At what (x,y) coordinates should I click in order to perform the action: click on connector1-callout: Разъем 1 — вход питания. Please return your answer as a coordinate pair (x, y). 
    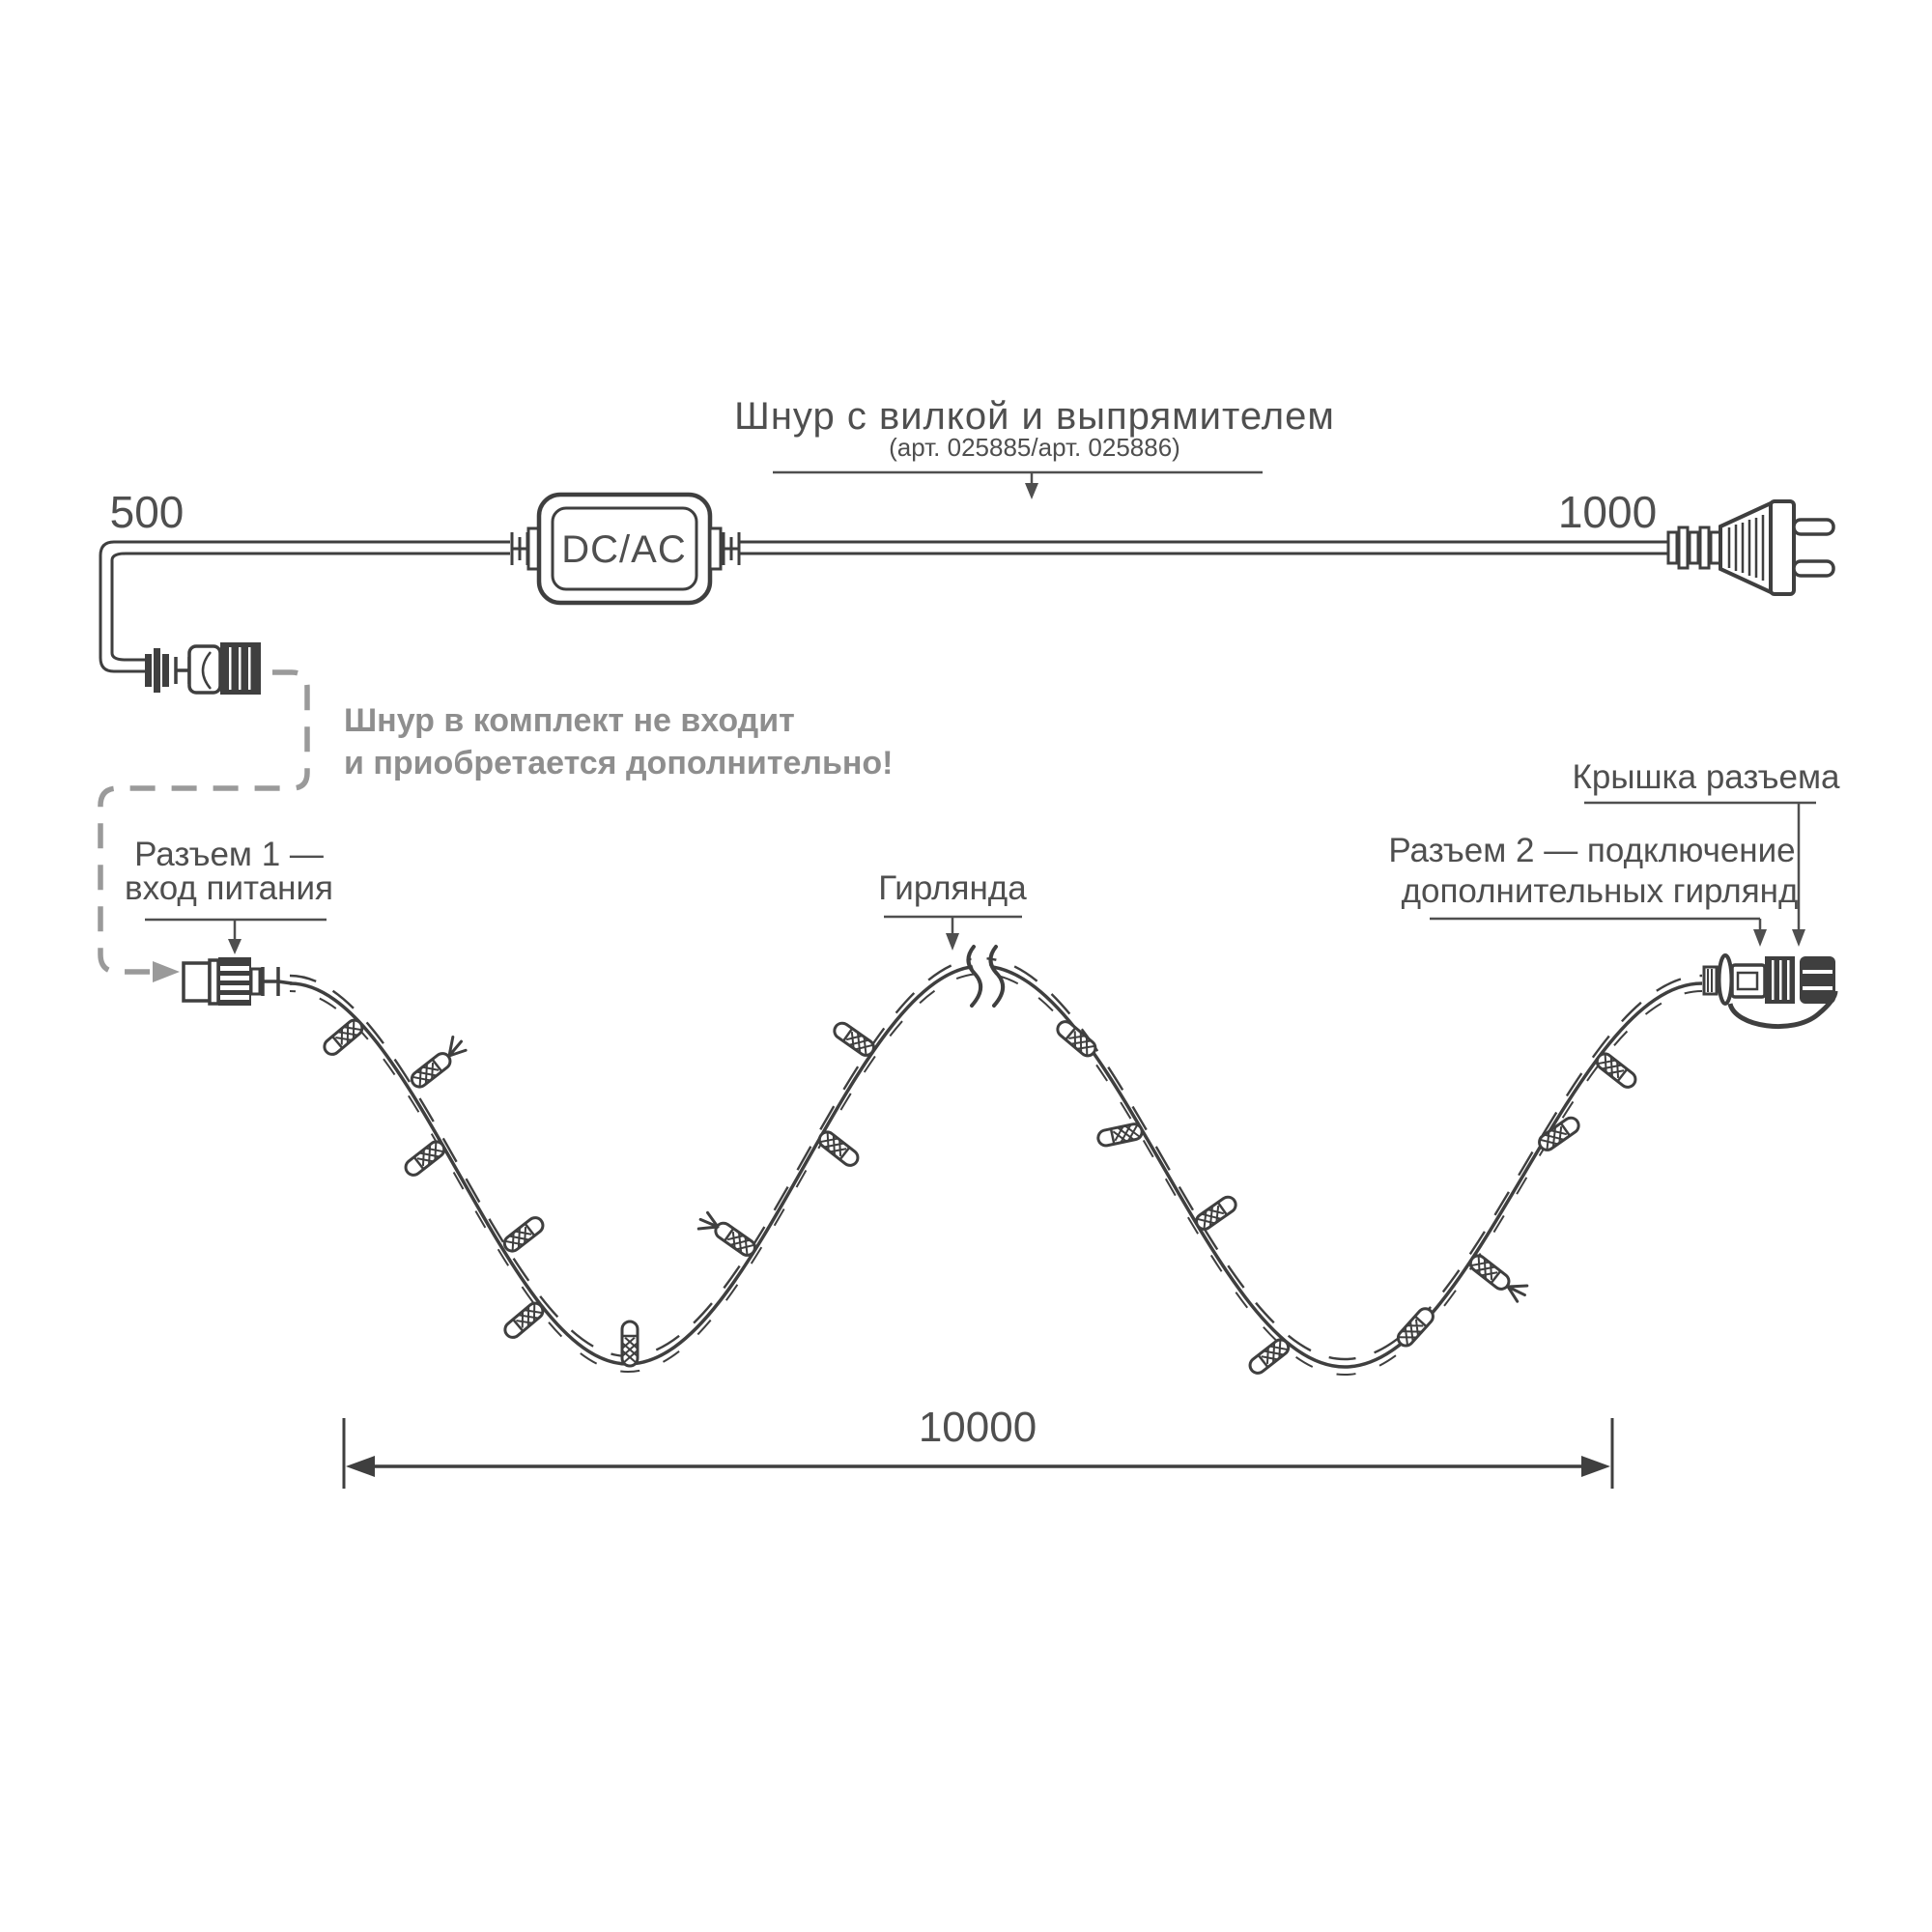
    Looking at the image, I should click on (229, 895).